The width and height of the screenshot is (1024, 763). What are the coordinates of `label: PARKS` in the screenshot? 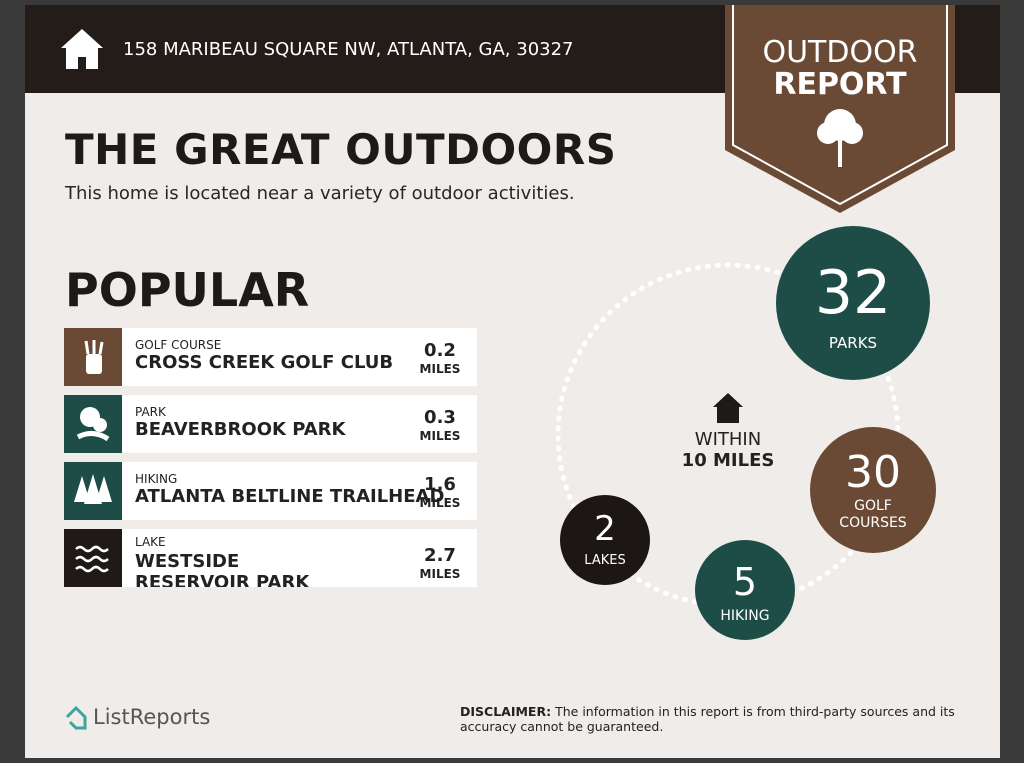 It's located at (853, 343).